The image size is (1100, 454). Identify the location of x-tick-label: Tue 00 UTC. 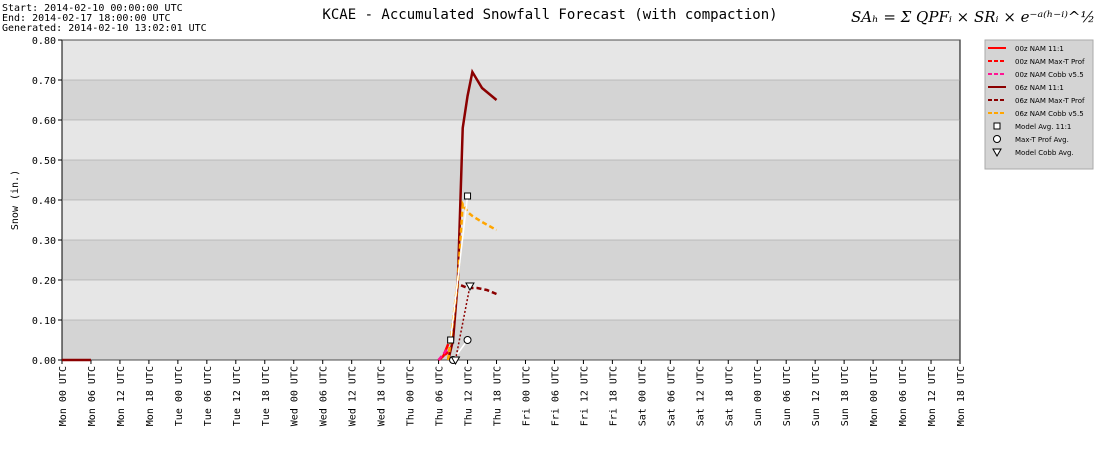
(179, 396).